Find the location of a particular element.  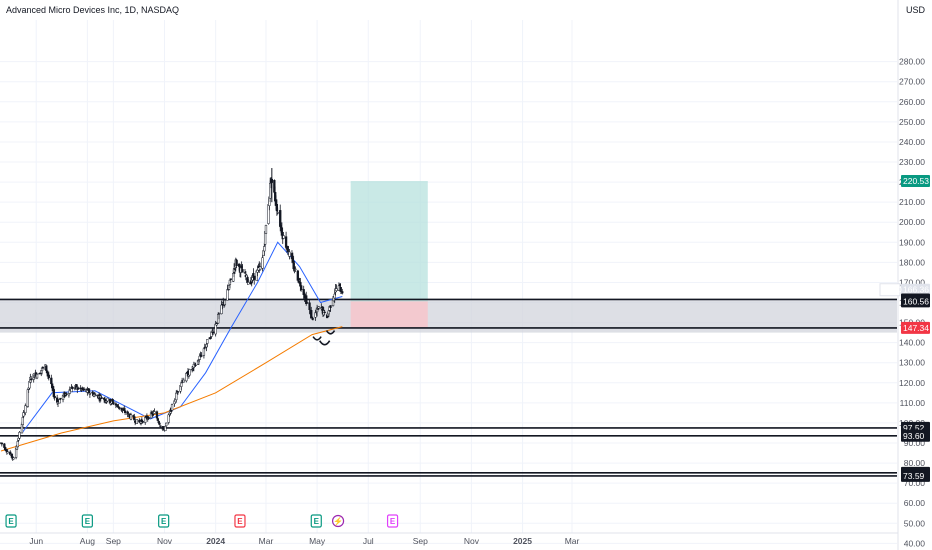

price-badge-label: 166.36 is located at coordinates (916, 290).